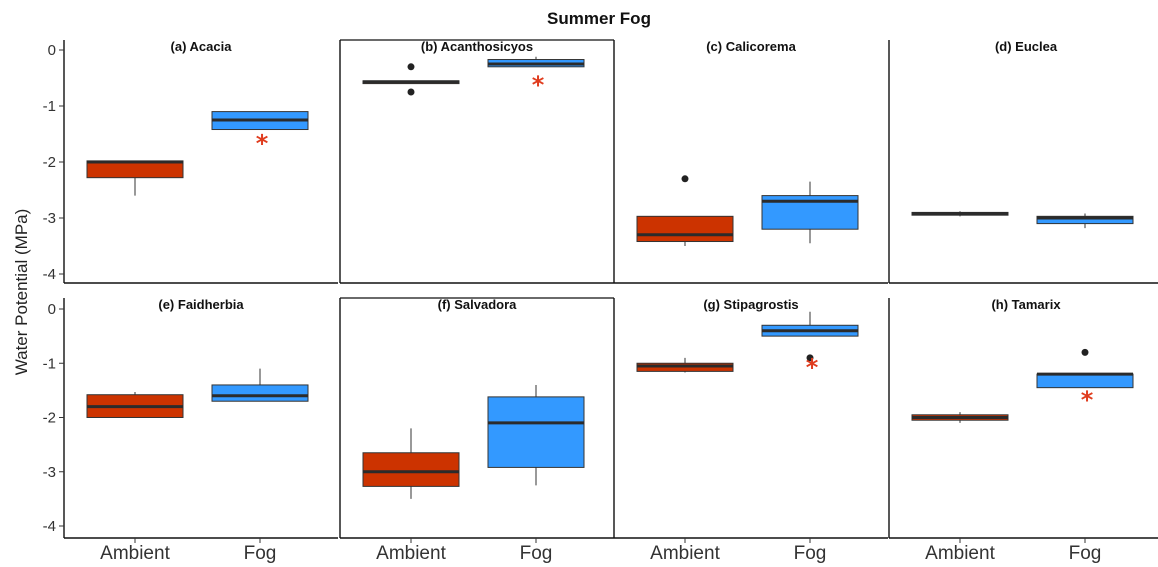  Describe the element at coordinates (190, 161) in the screenshot. I see `facet-panel: 0 -1 -2 -3 -4 (a) Acacia *` at that location.